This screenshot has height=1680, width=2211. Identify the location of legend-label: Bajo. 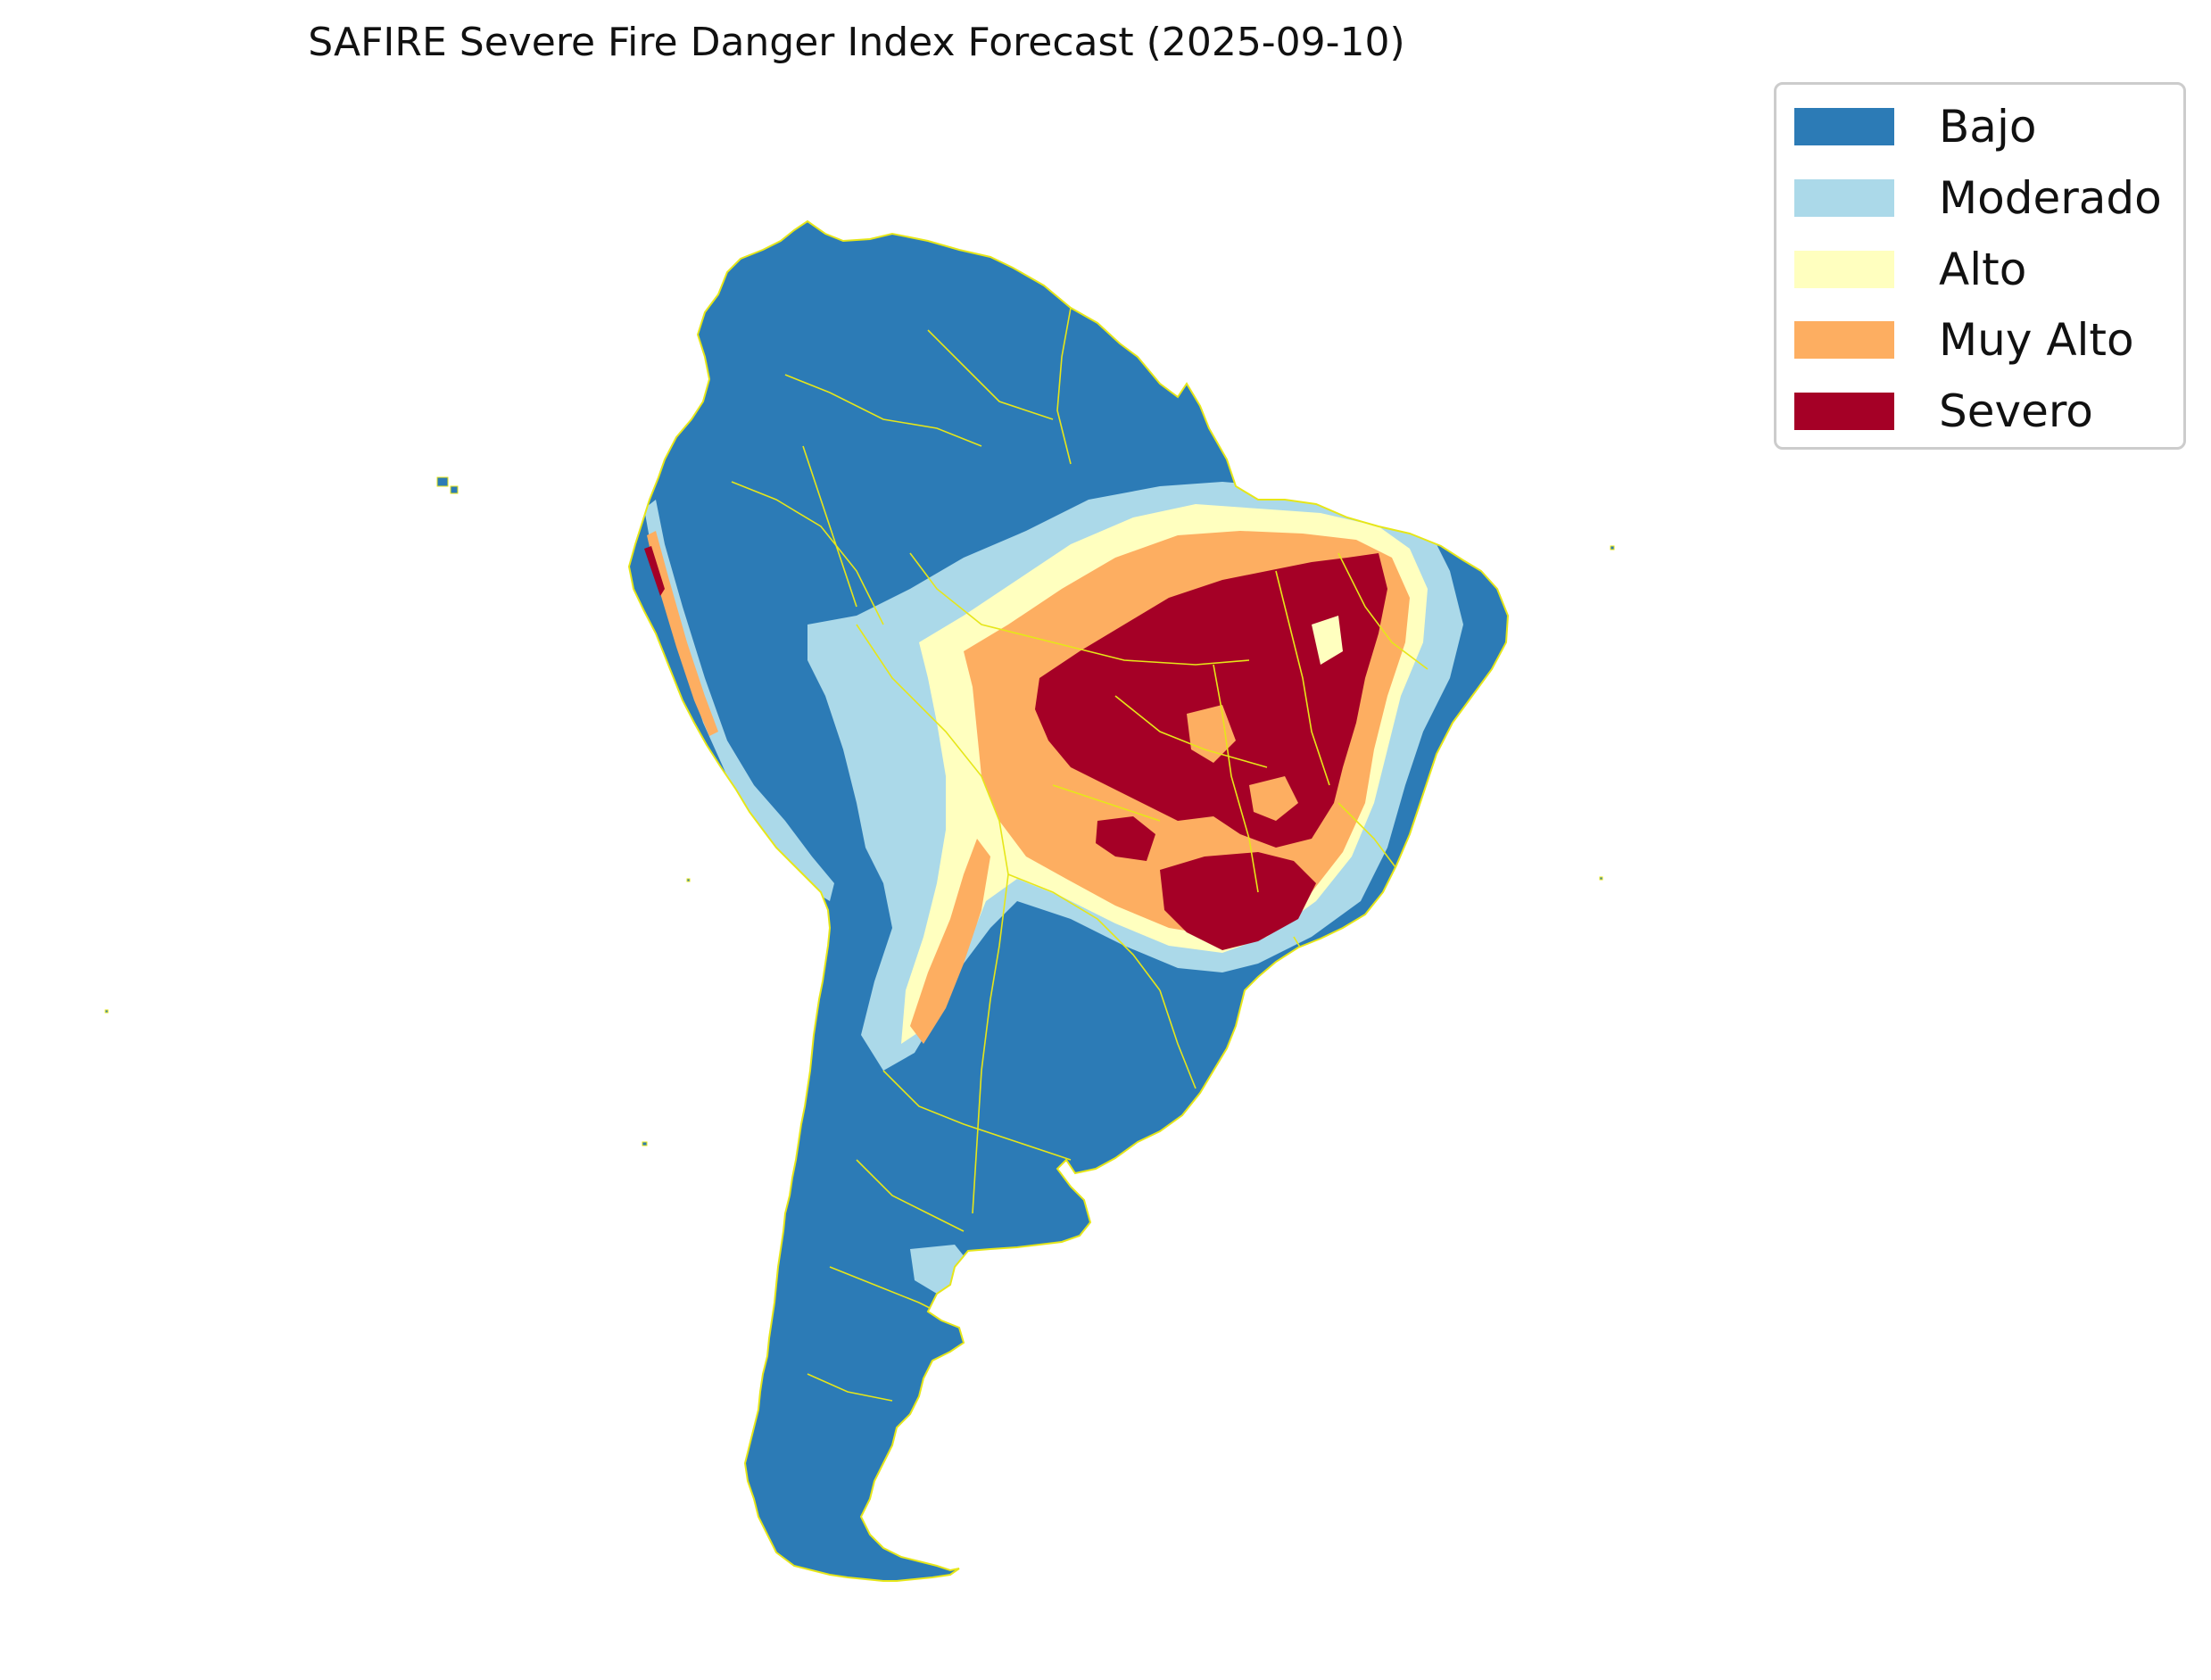
(1988, 127).